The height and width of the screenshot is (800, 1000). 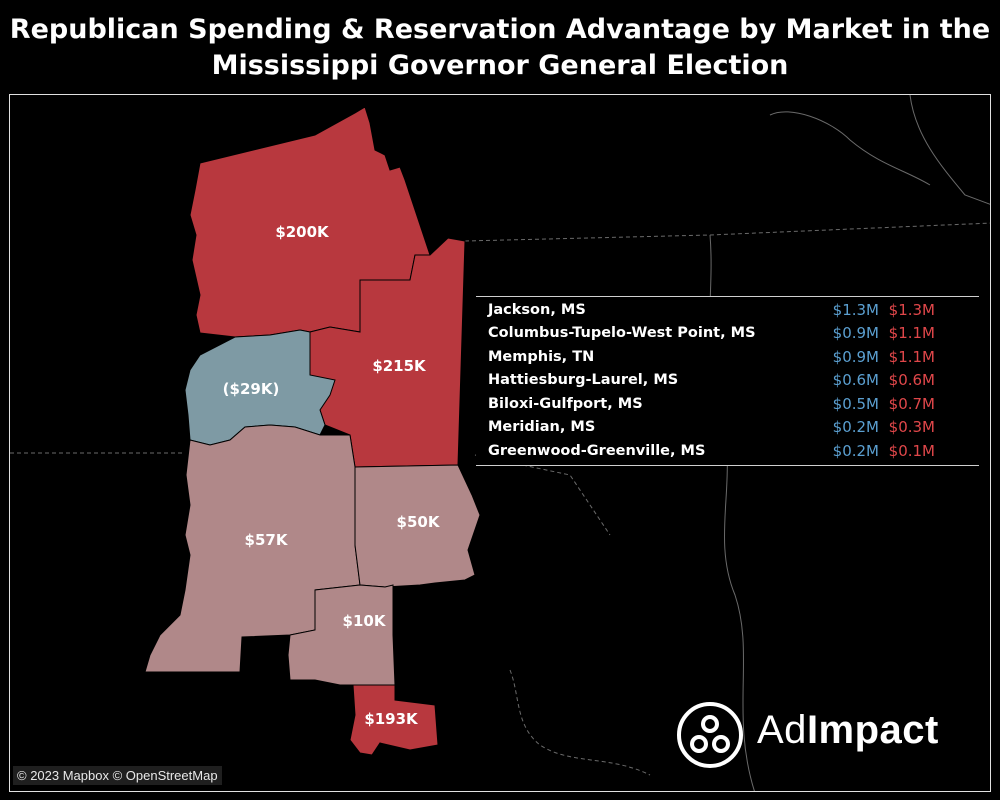 I want to click on market-label-hattiesburg-laurel: $10K, so click(x=365, y=621).